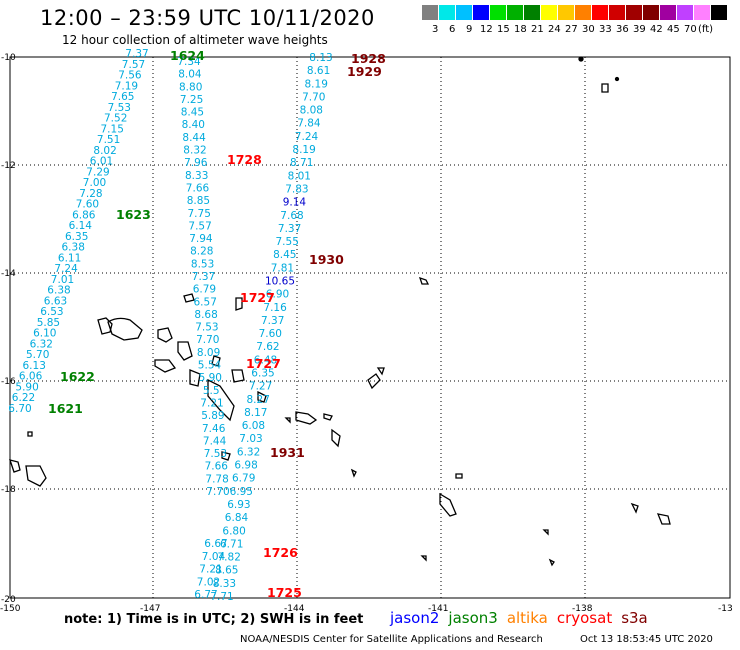 This screenshot has width=740, height=650. Describe the element at coordinates (81, 226) in the screenshot. I see `wave-height-value: 6.14` at that location.